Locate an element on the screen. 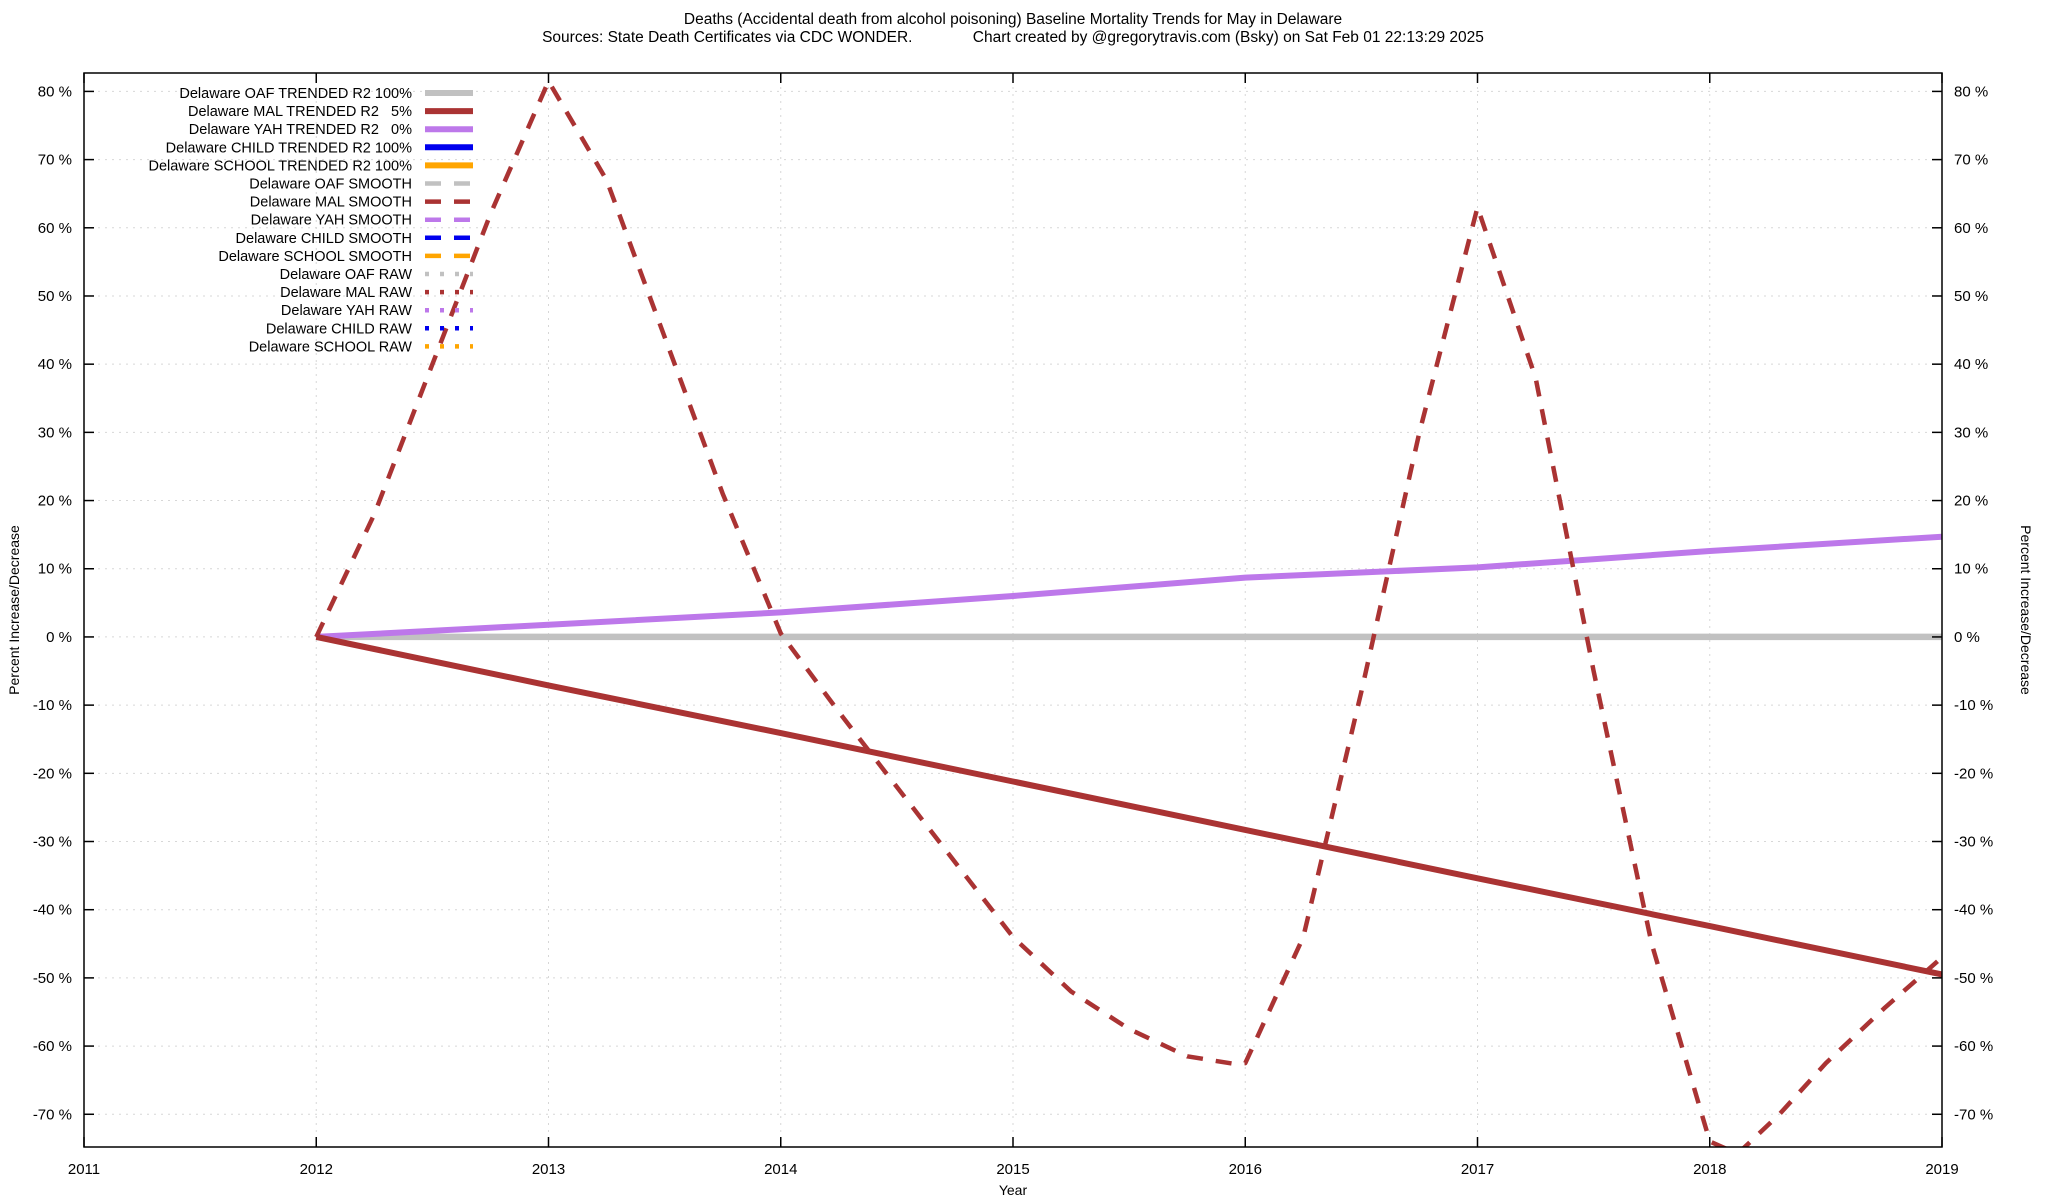 This screenshot has height=1200, width=2048. y-tick-label-left: 20 % is located at coordinates (55, 501).